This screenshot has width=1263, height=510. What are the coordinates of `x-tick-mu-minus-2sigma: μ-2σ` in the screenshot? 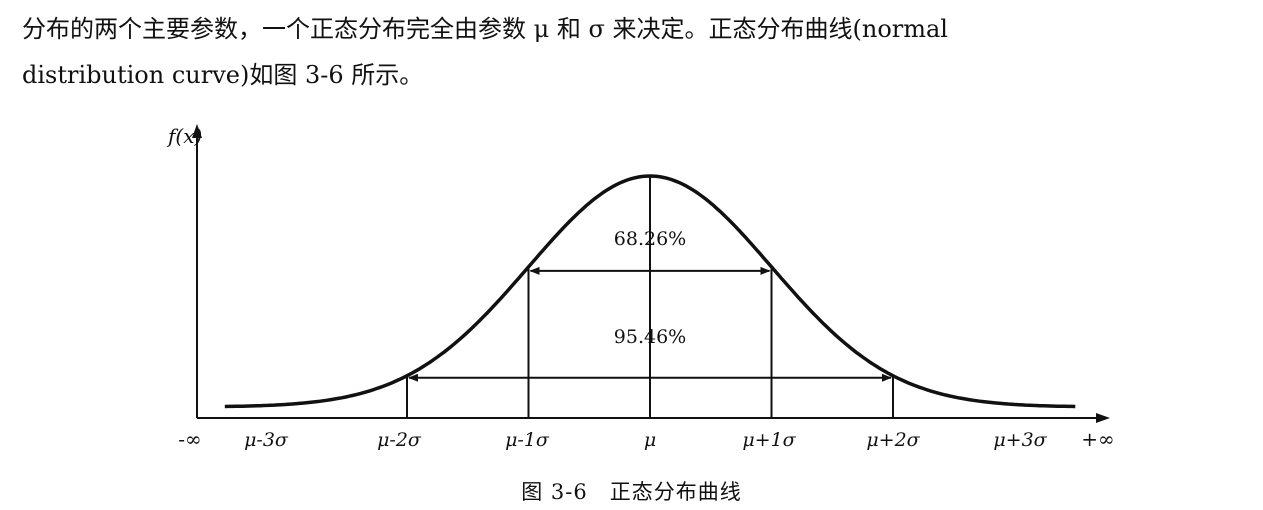 It's located at (399, 440).